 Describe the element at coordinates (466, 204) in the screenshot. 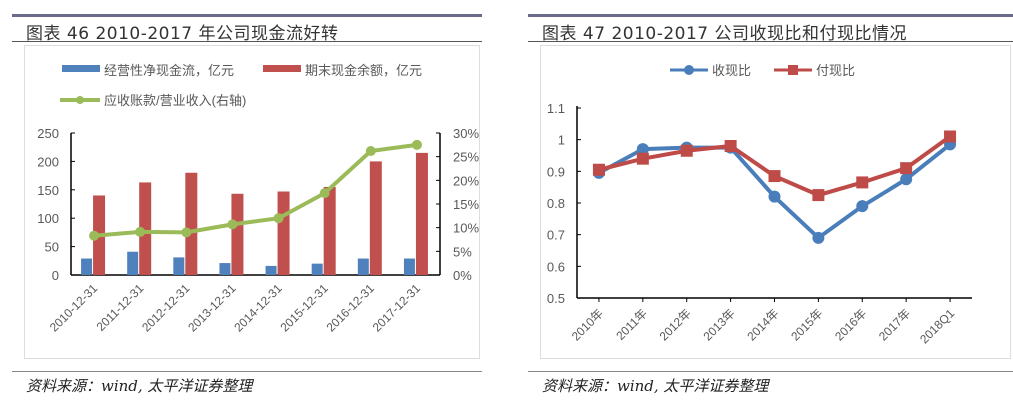

I see `y2-tick-label: 15%` at that location.